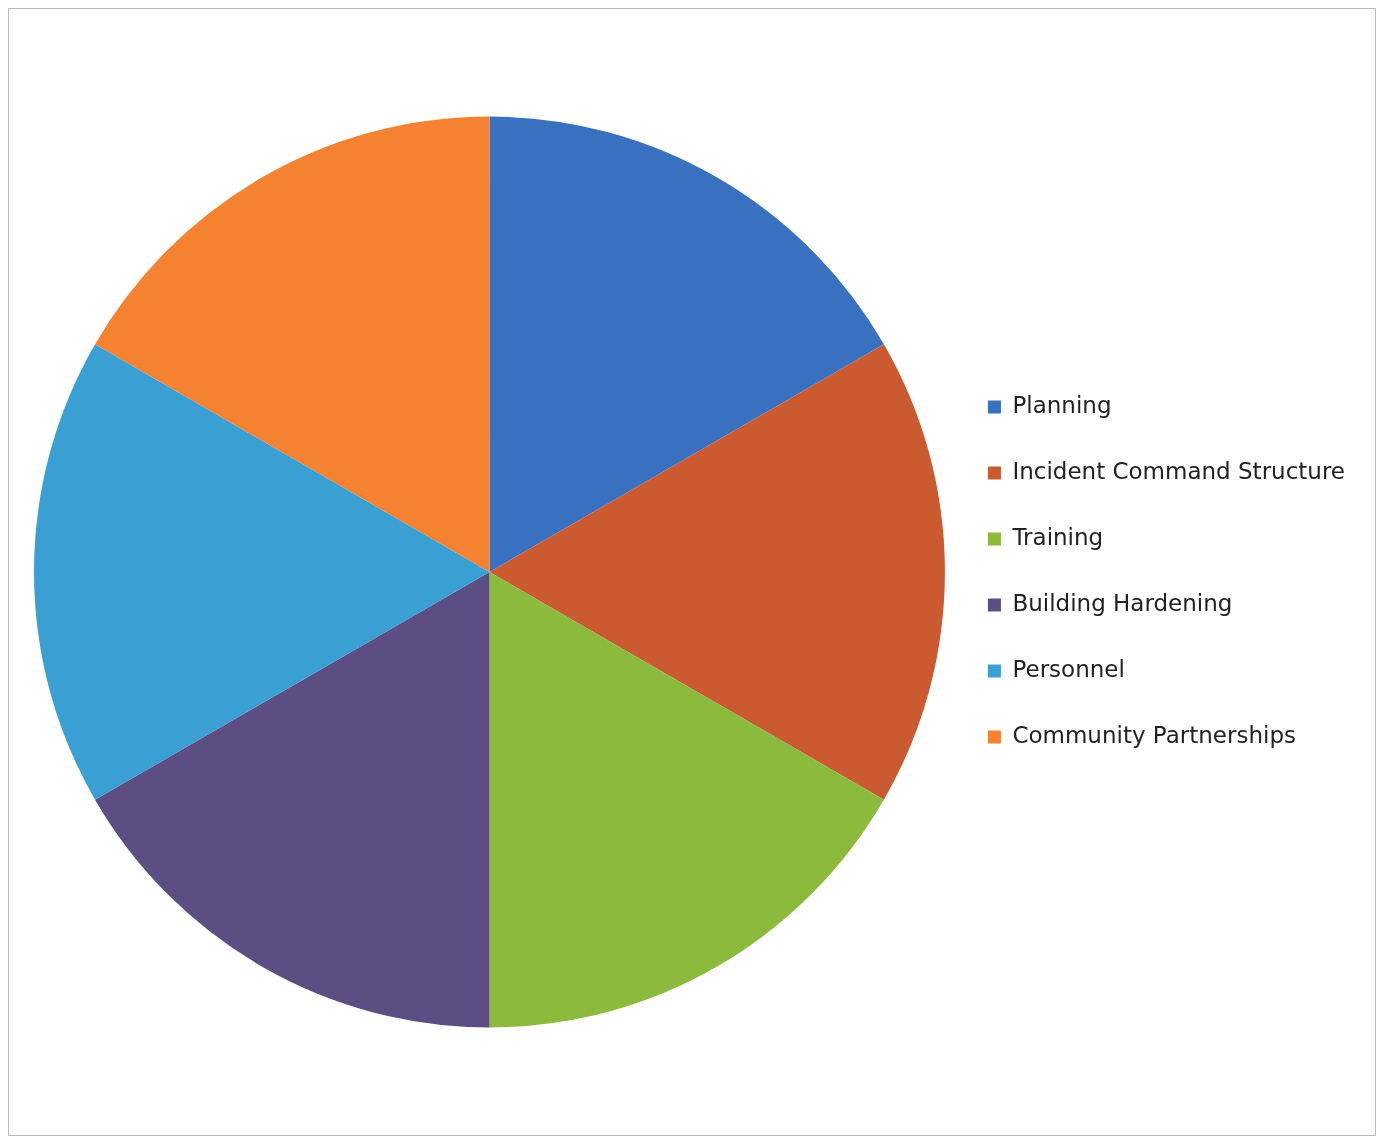  Describe the element at coordinates (1057, 536) in the screenshot. I see `legend-label: Training` at that location.